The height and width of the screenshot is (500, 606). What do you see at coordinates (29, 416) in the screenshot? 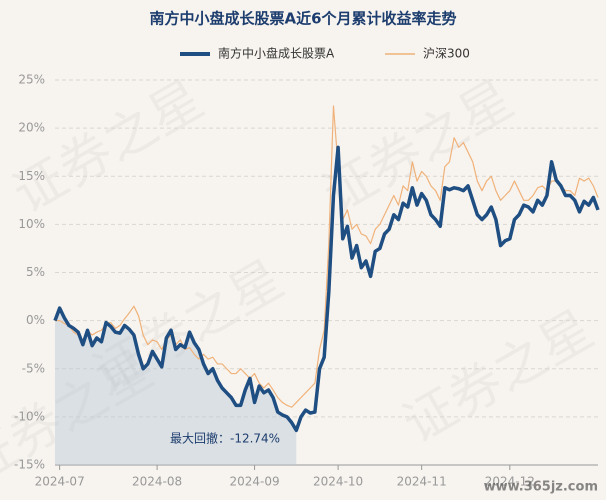
I see `y-tick-label: -10%` at bounding box center [29, 416].